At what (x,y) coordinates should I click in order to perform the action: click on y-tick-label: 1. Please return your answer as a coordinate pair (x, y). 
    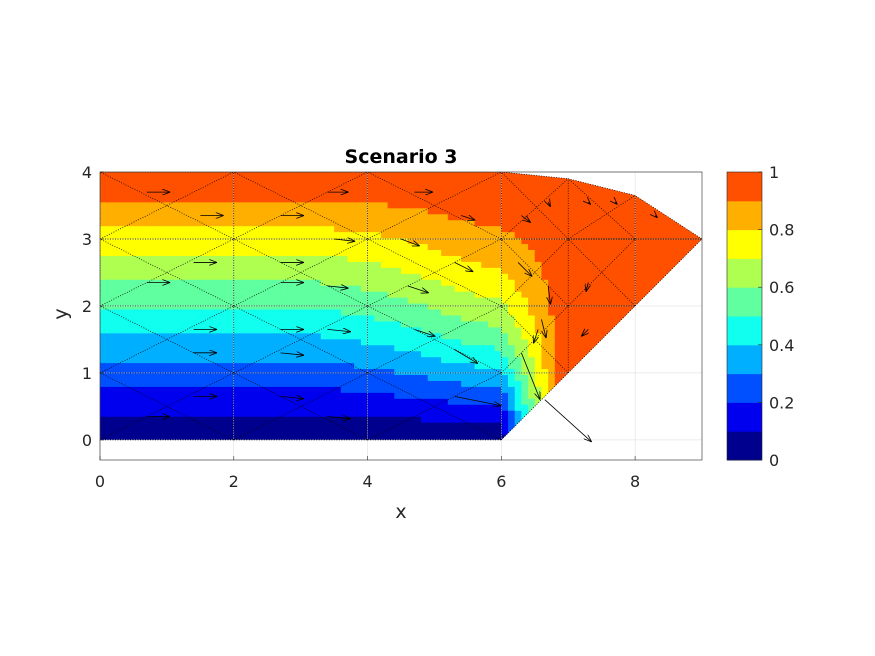
    Looking at the image, I should click on (87, 373).